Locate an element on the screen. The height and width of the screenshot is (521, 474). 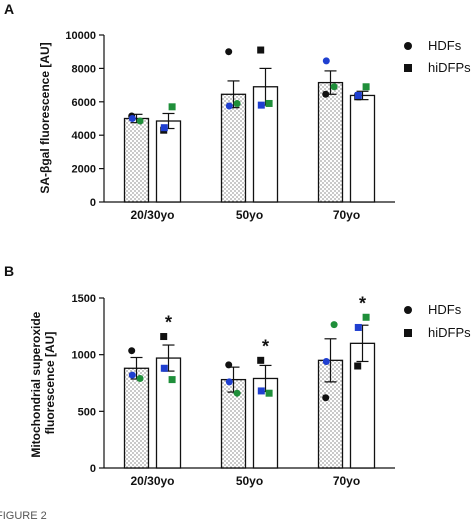
y-tick-label: 10000 is located at coordinates (80, 36).